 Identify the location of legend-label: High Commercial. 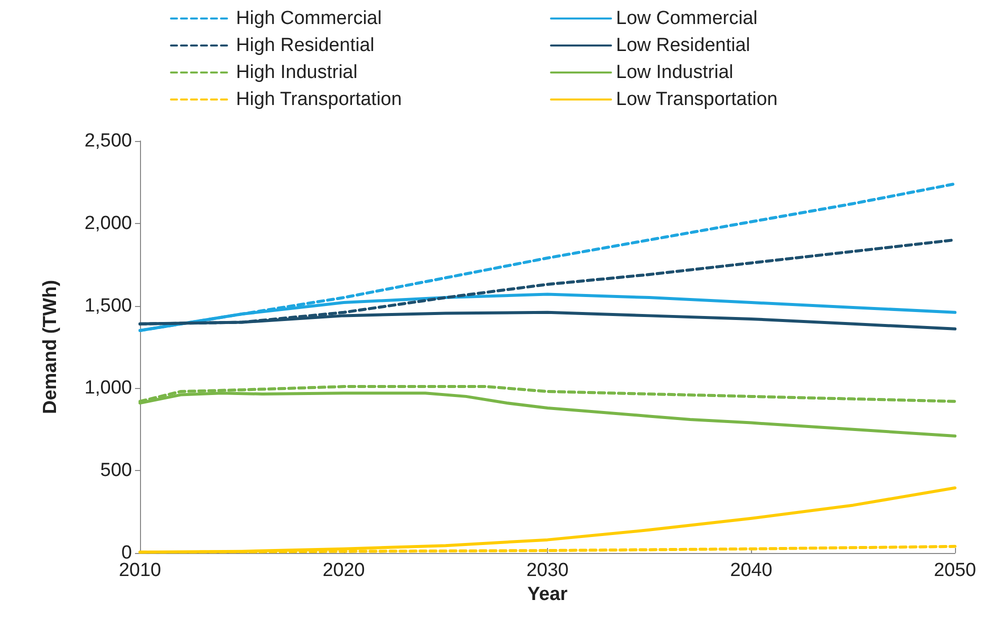
(309, 18).